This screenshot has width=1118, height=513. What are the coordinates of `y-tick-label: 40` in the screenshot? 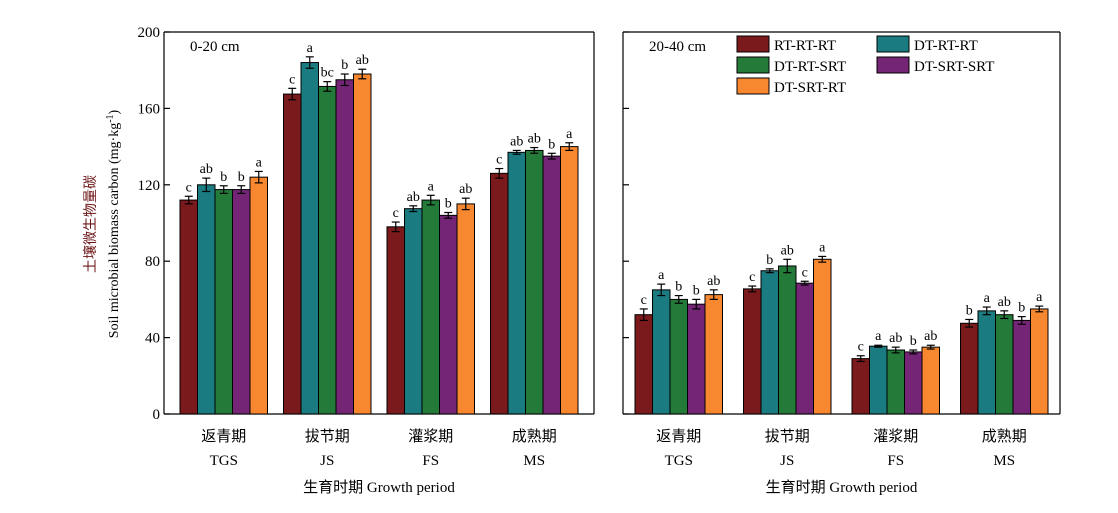 It's located at (152, 339).